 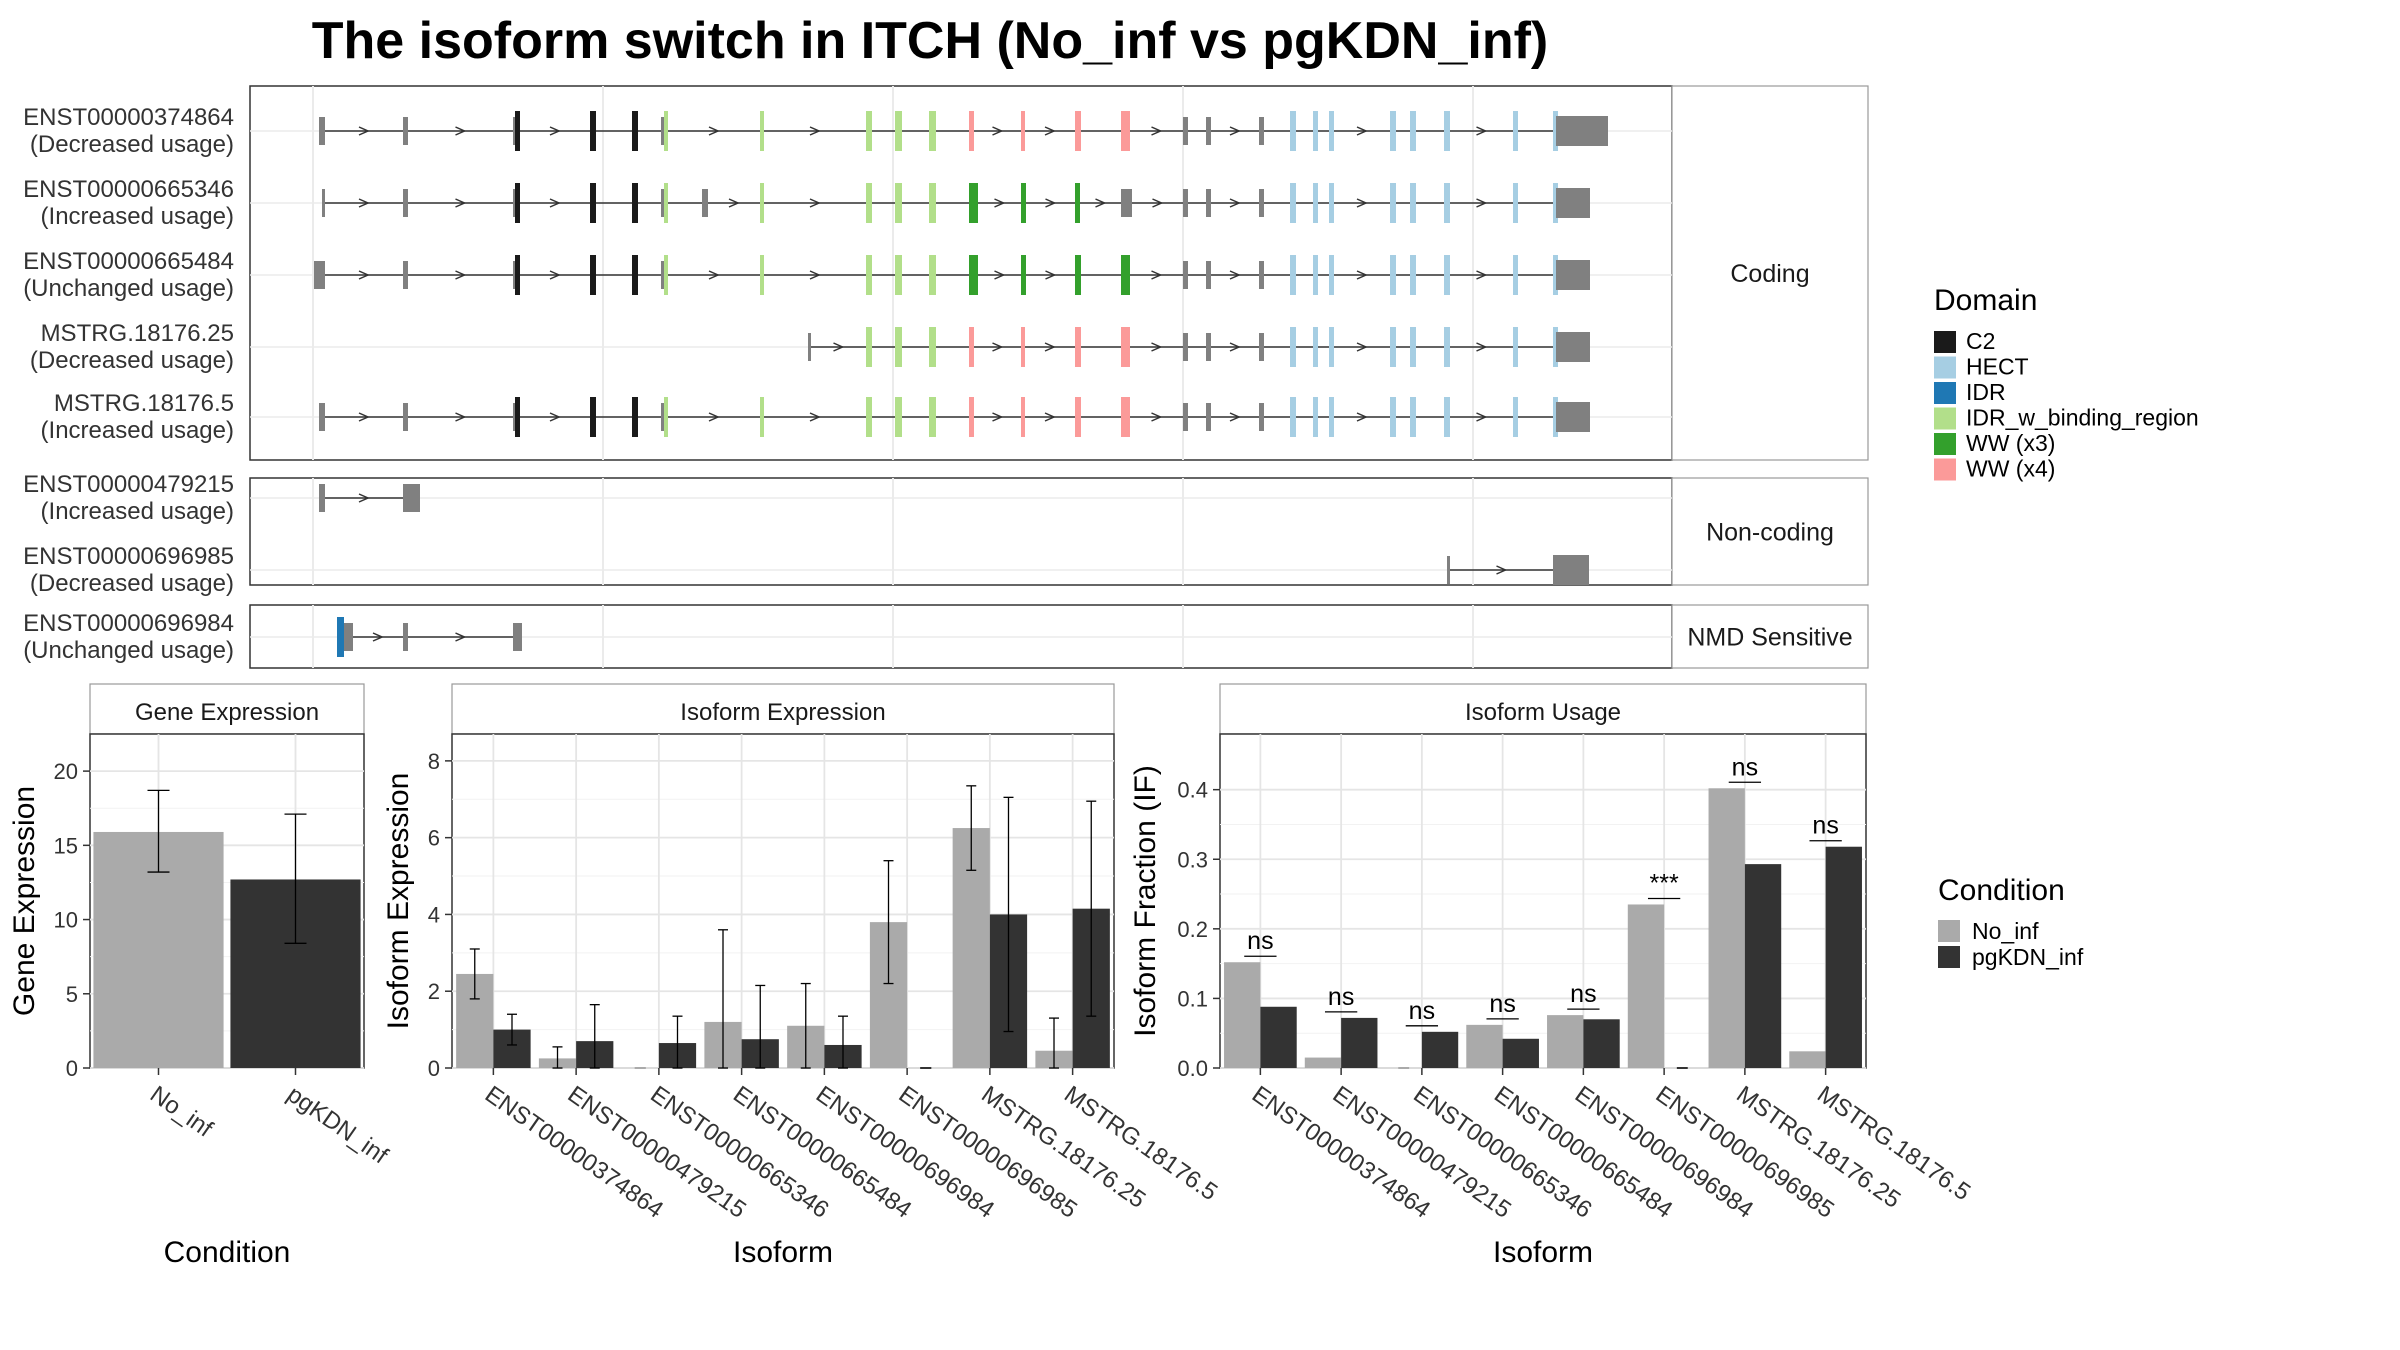 What do you see at coordinates (398, 901) in the screenshot?
I see `y-axis-title: Isoform Expression` at bounding box center [398, 901].